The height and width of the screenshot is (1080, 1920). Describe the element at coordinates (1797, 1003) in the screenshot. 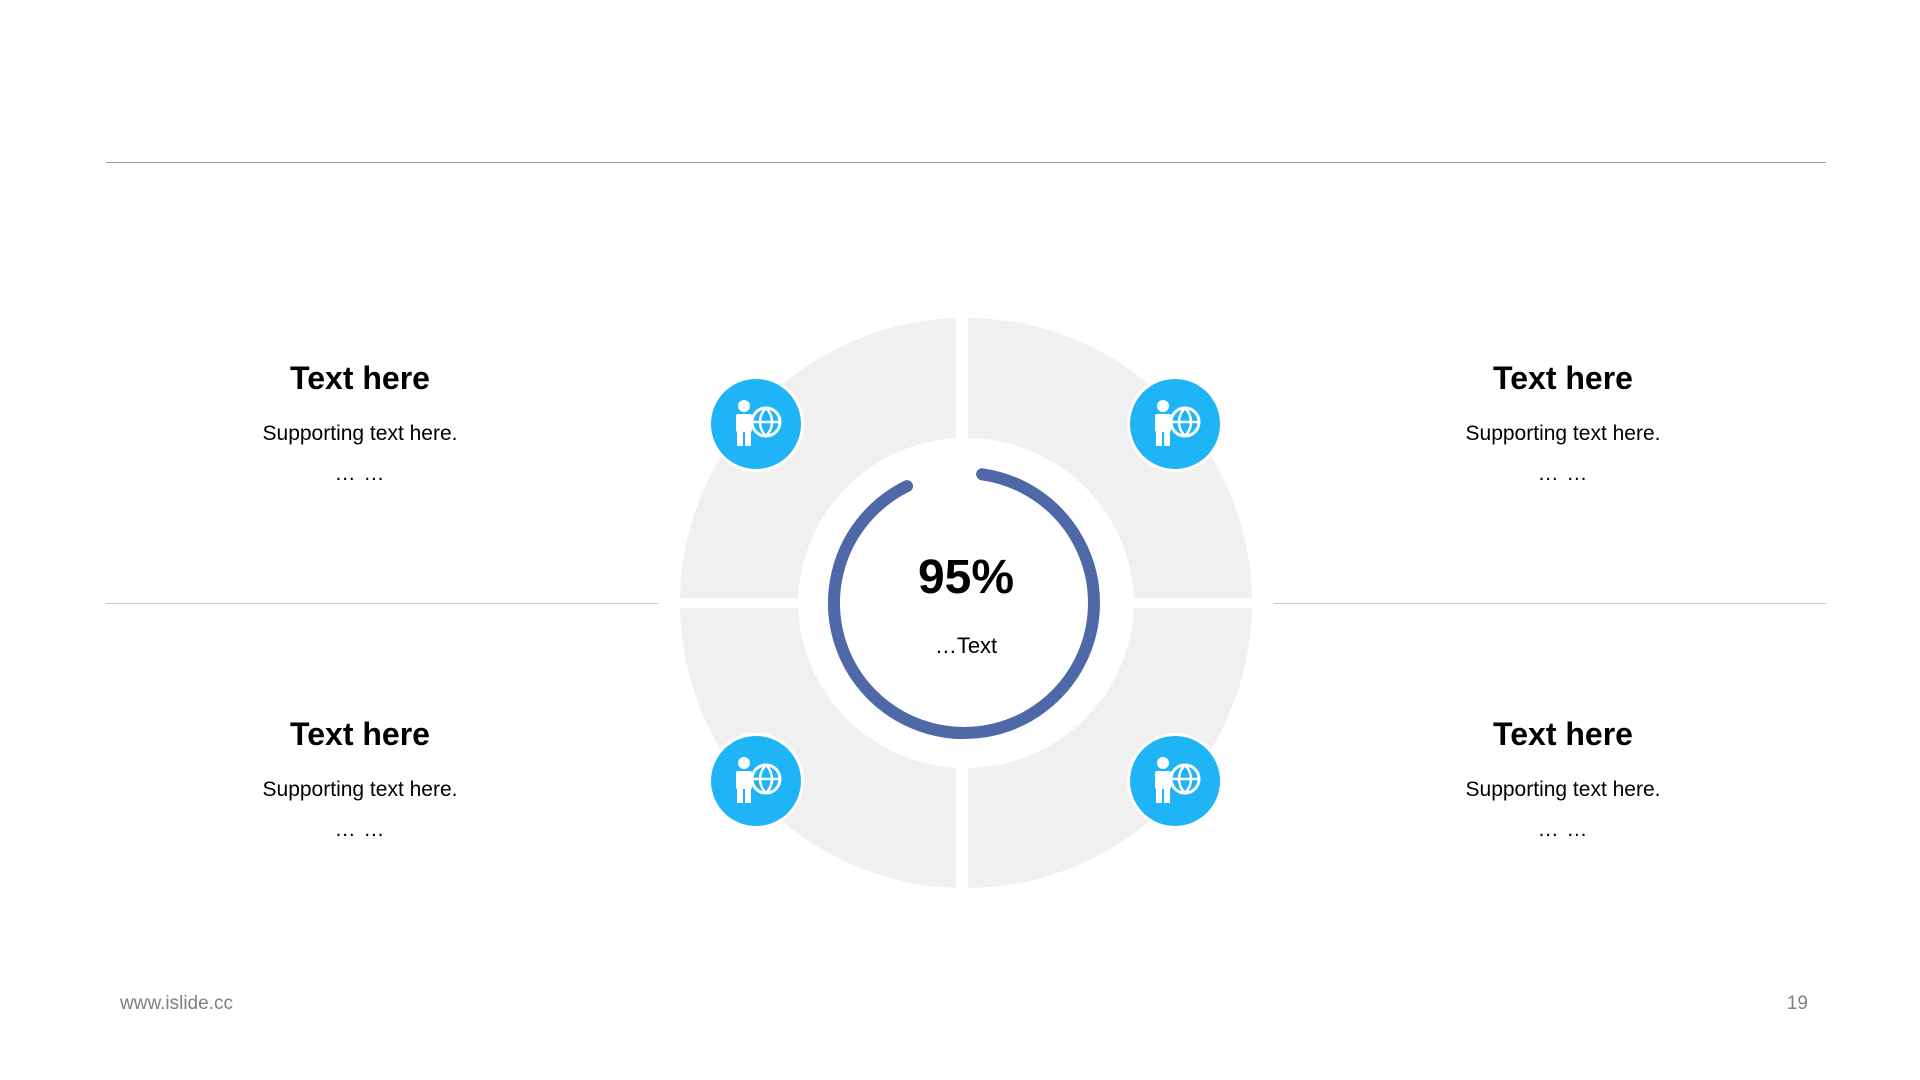

I see `page-number: 19` at that location.